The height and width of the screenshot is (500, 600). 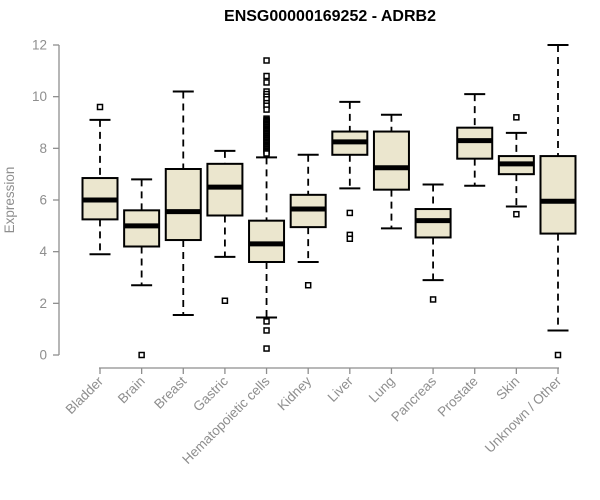 I want to click on y-tick-label: 2, so click(x=43, y=303).